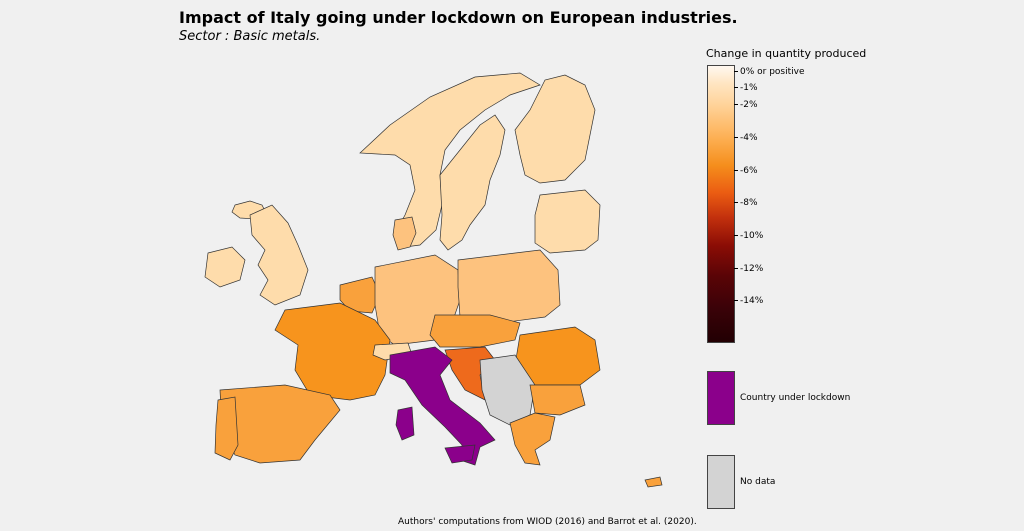 The height and width of the screenshot is (531, 1024). Describe the element at coordinates (225, 267) in the screenshot. I see `country-ireland` at that location.